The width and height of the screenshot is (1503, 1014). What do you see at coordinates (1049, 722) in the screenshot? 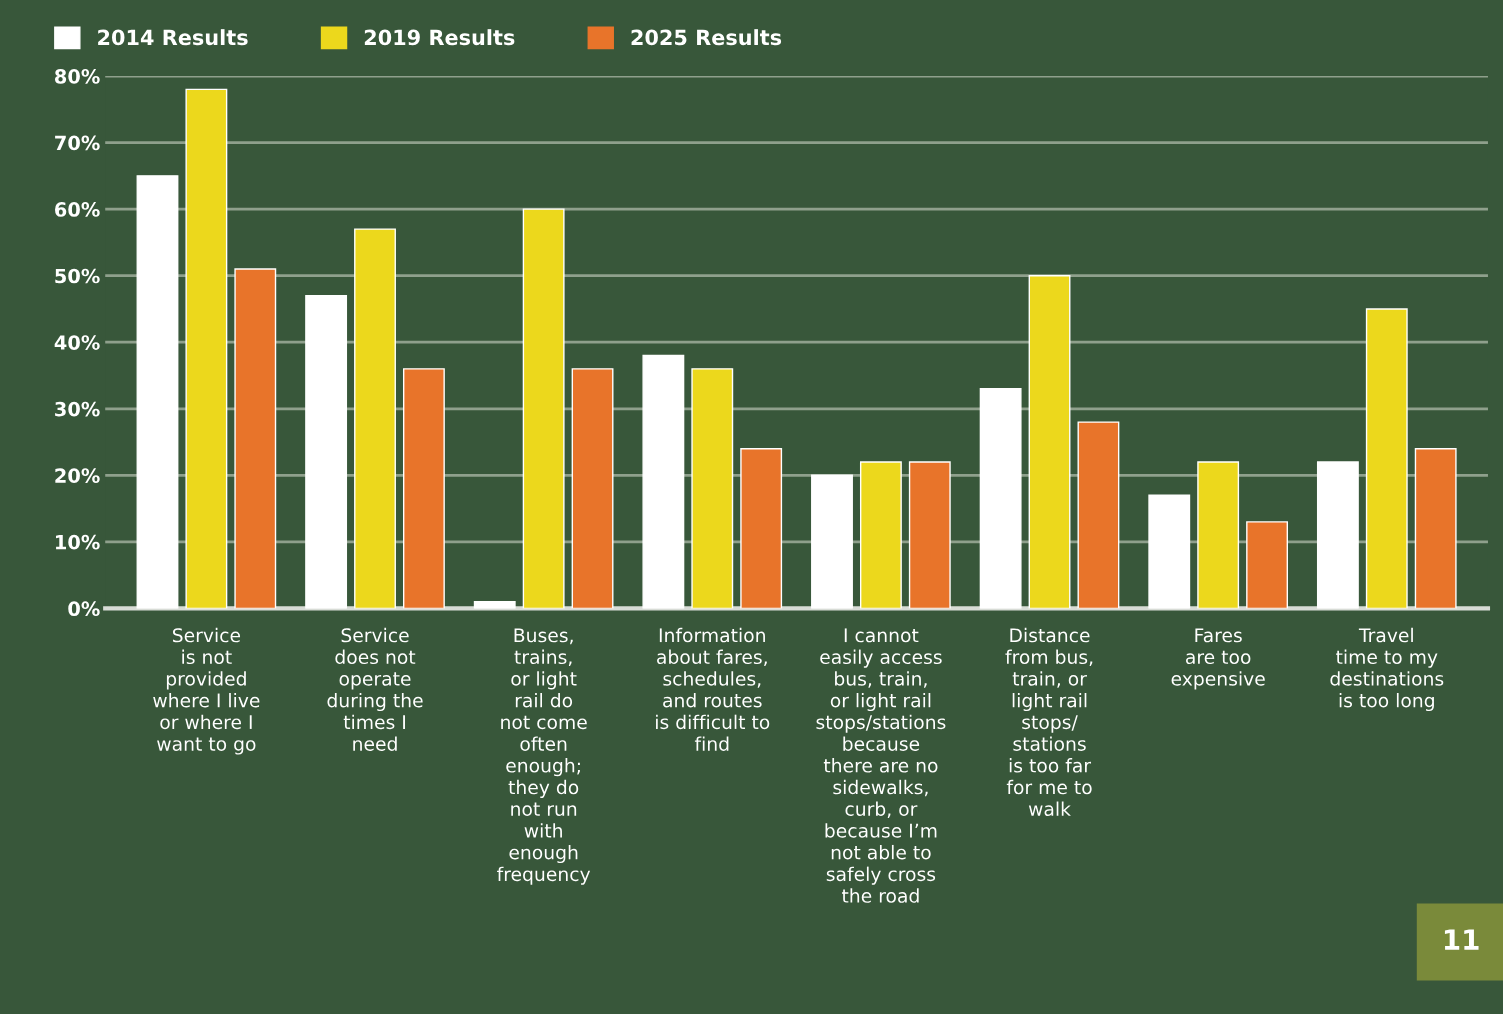
I see `category-label: Distance from bus, train, or light rail stops/ stations is too far for me to walk` at bounding box center [1049, 722].